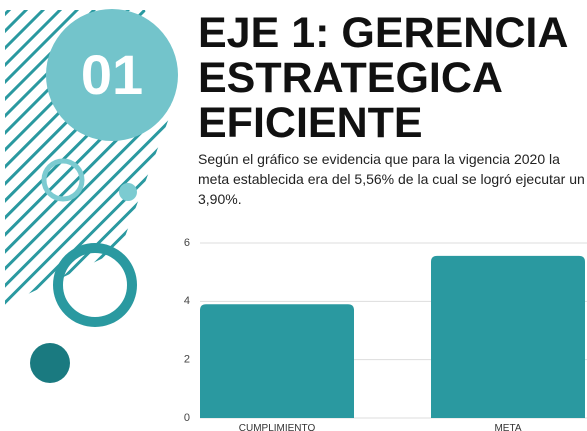 This screenshot has width=587, height=431. What do you see at coordinates (187, 418) in the screenshot?
I see `y-tick-label: 0` at bounding box center [187, 418].